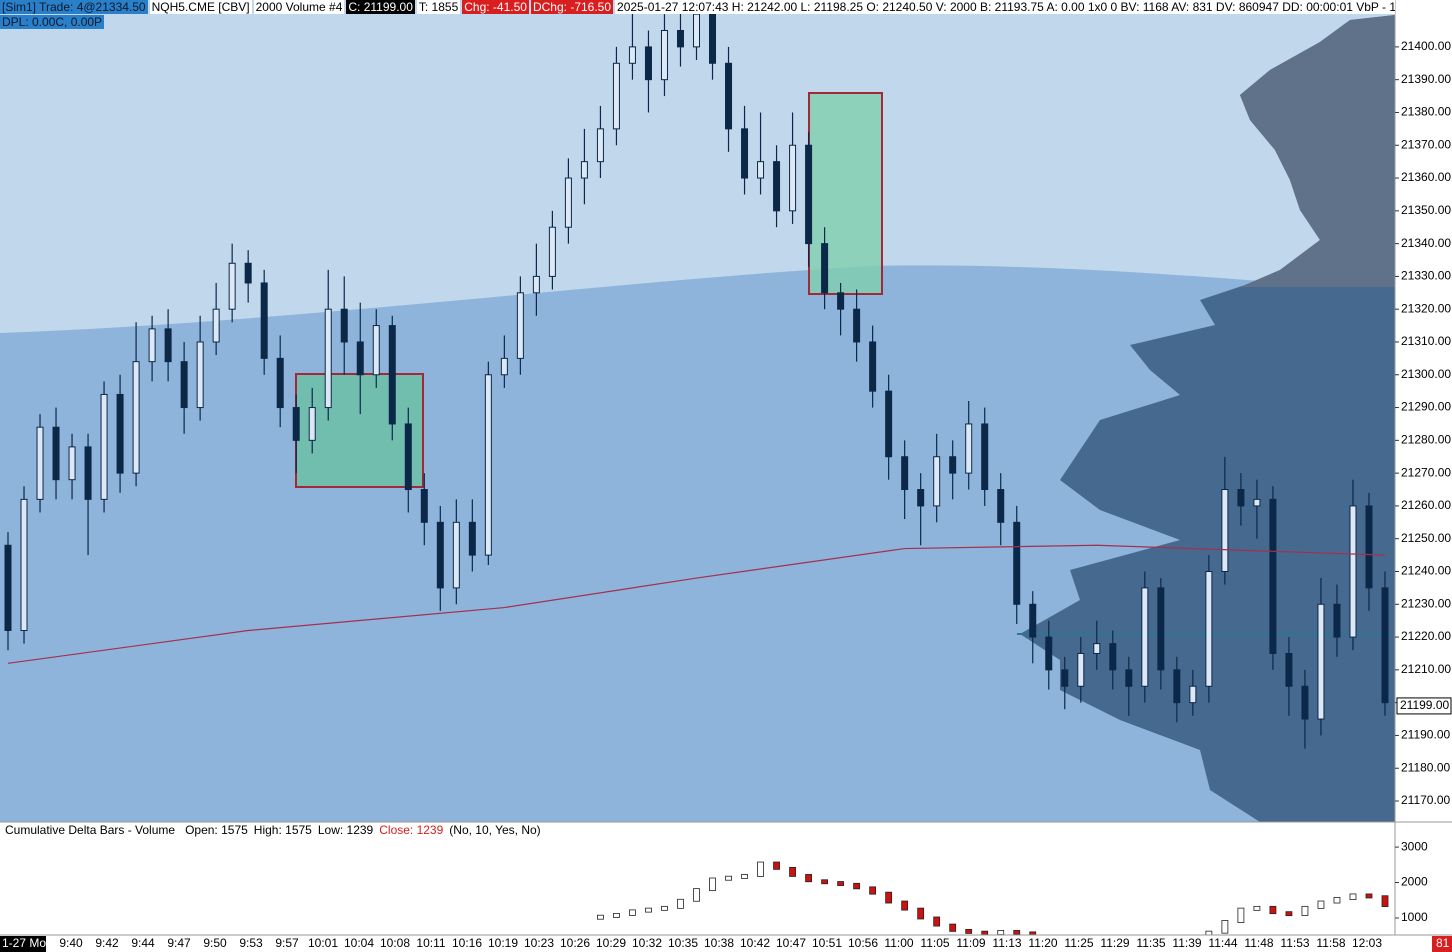 The width and height of the screenshot is (1452, 952). I want to click on y-tick-label: 21260.00, so click(1426, 505).